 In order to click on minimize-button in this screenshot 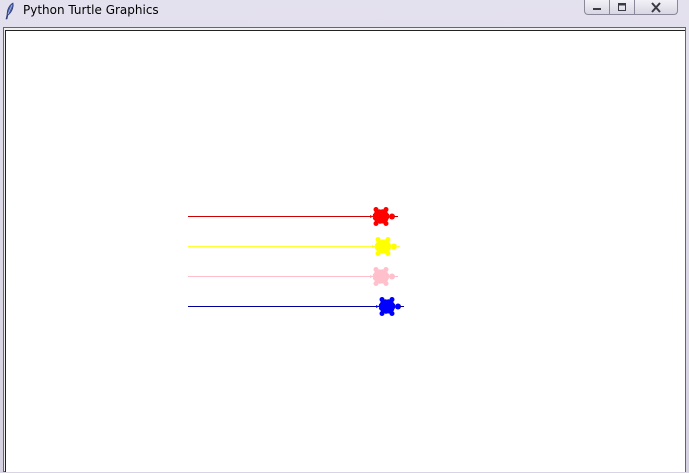, I will do `click(597, 7)`.